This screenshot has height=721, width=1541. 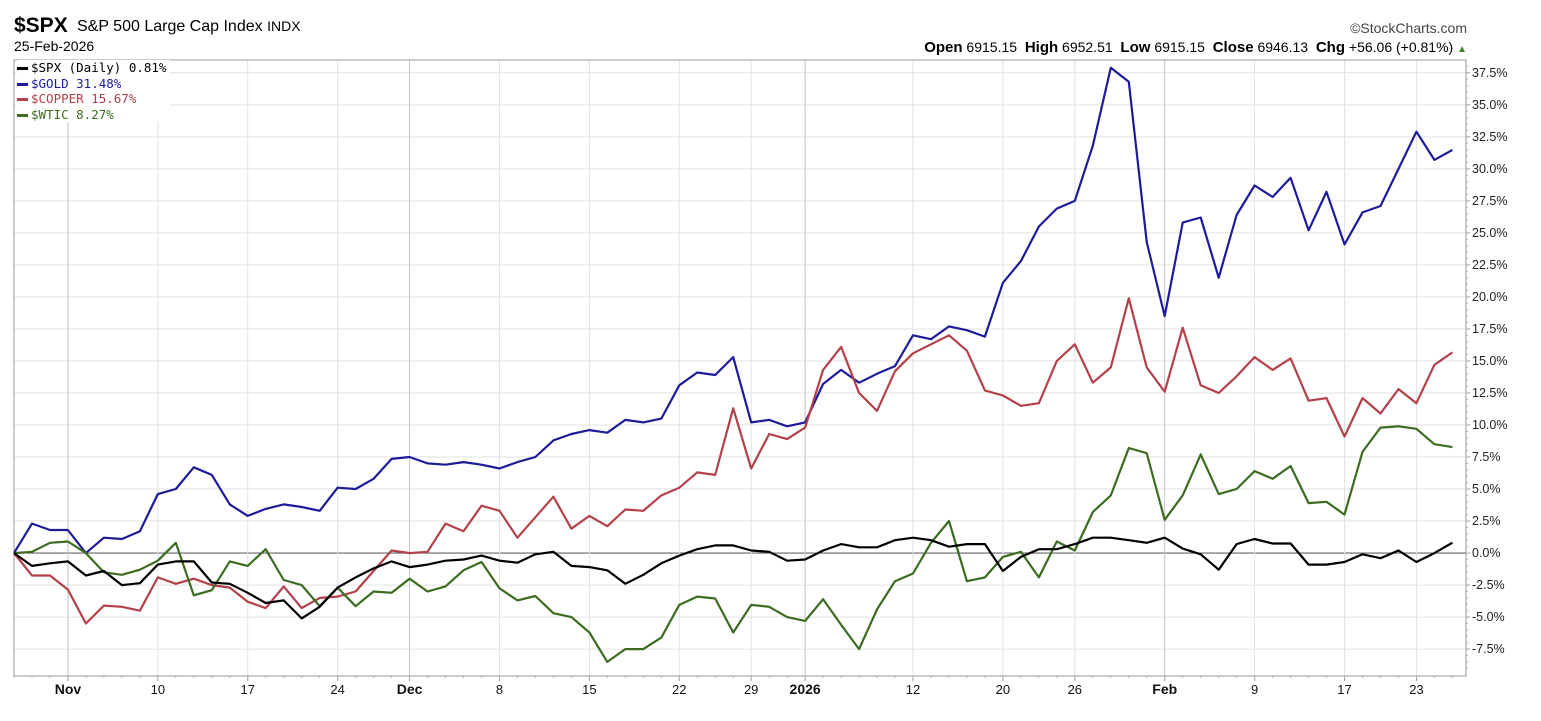 I want to click on y-tick-label: 5.0%, so click(x=1486, y=489).